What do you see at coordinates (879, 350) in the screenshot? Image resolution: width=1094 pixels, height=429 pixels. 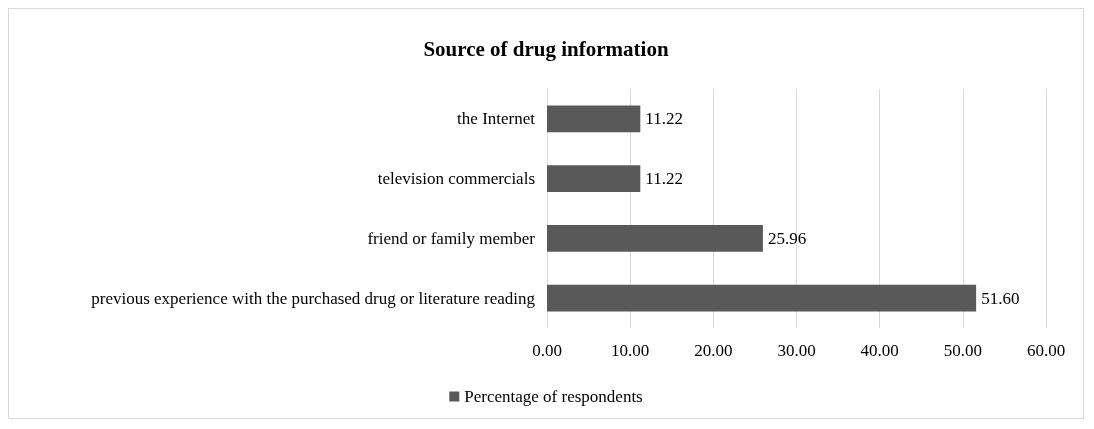 I see `x-tick-label: 40.00` at bounding box center [879, 350].